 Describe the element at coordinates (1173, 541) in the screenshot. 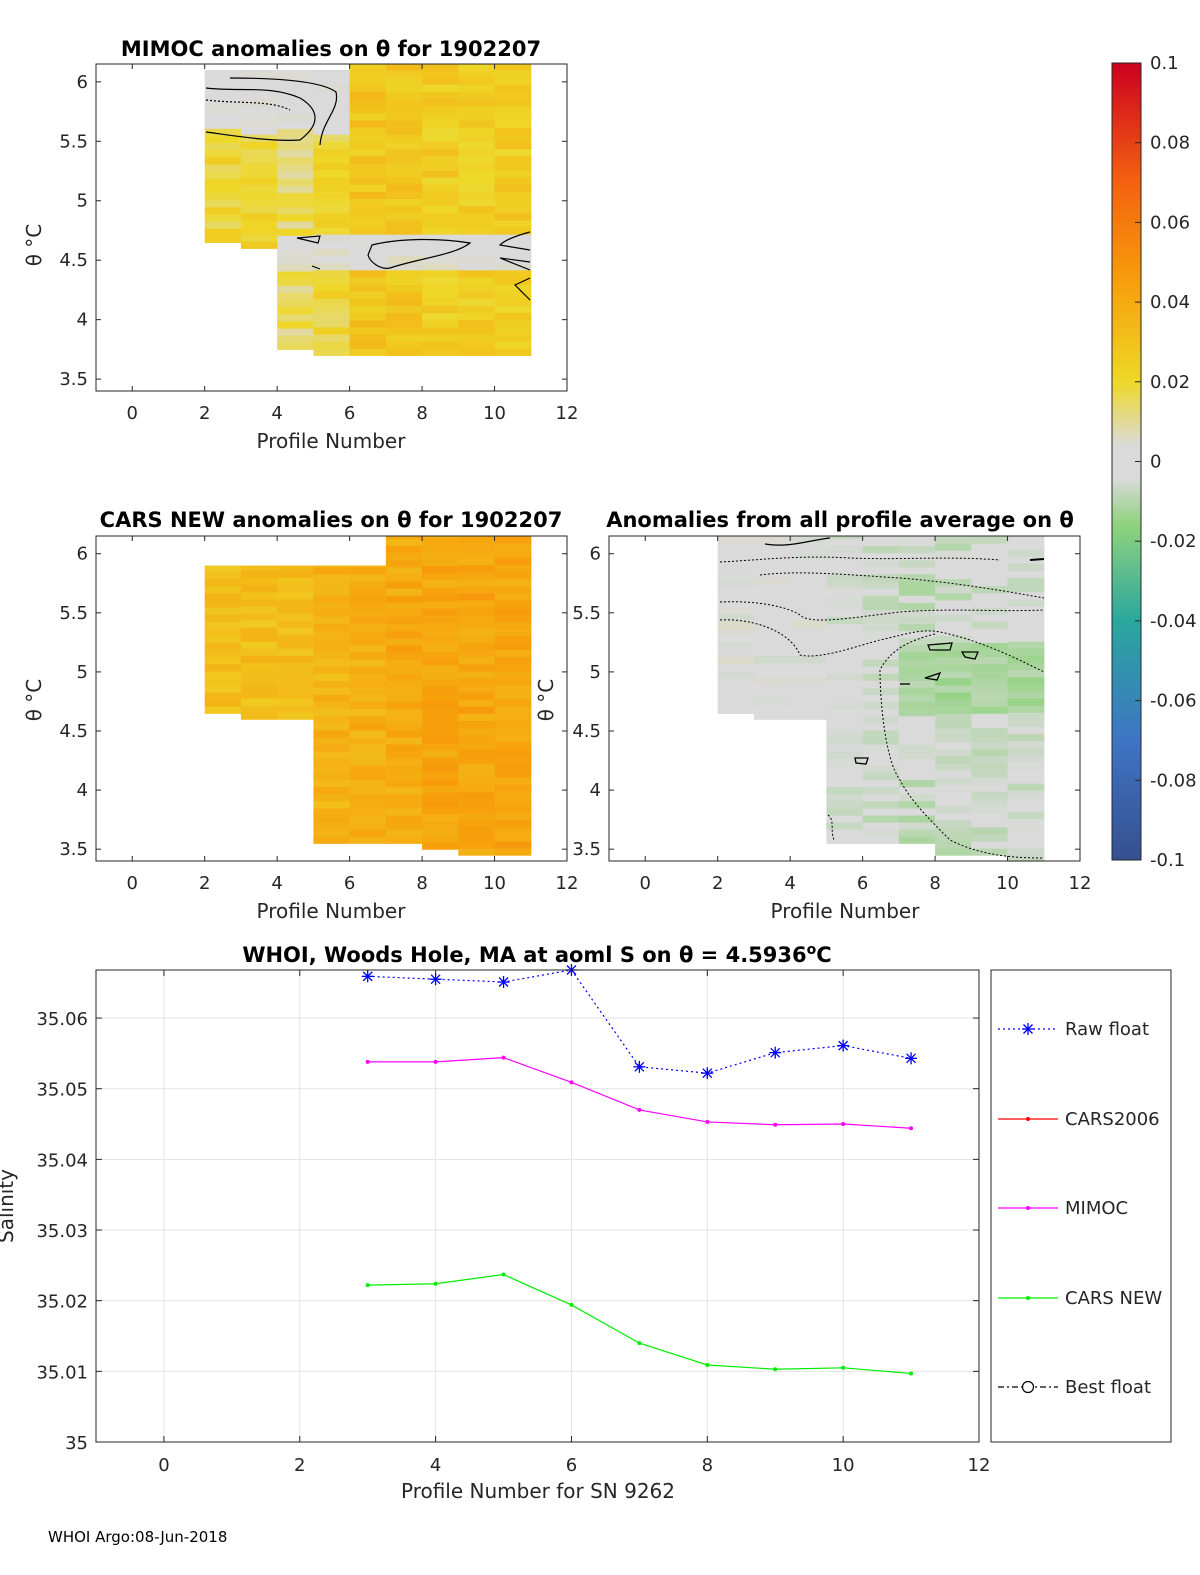

I see `colorbar-tick-label: -0.02` at that location.